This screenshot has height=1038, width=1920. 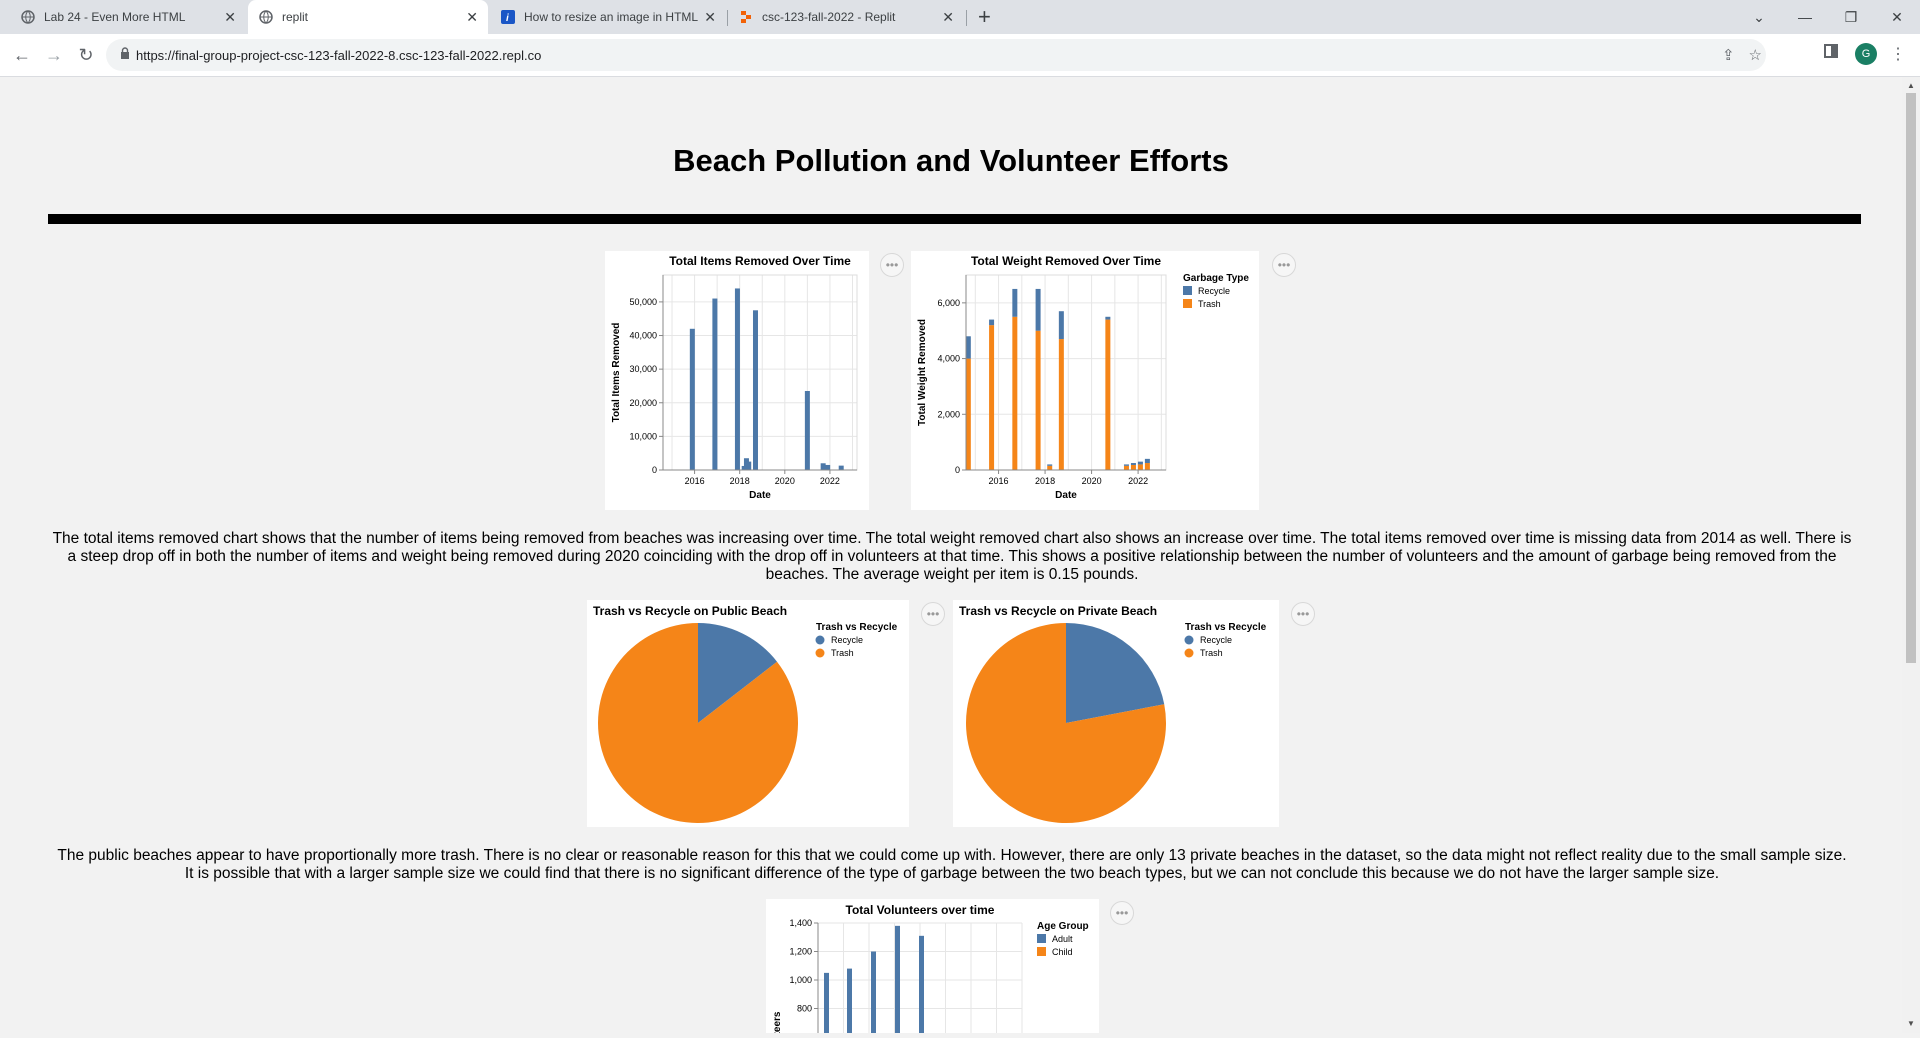 What do you see at coordinates (22, 54) in the screenshot?
I see `back-icon: ←` at bounding box center [22, 54].